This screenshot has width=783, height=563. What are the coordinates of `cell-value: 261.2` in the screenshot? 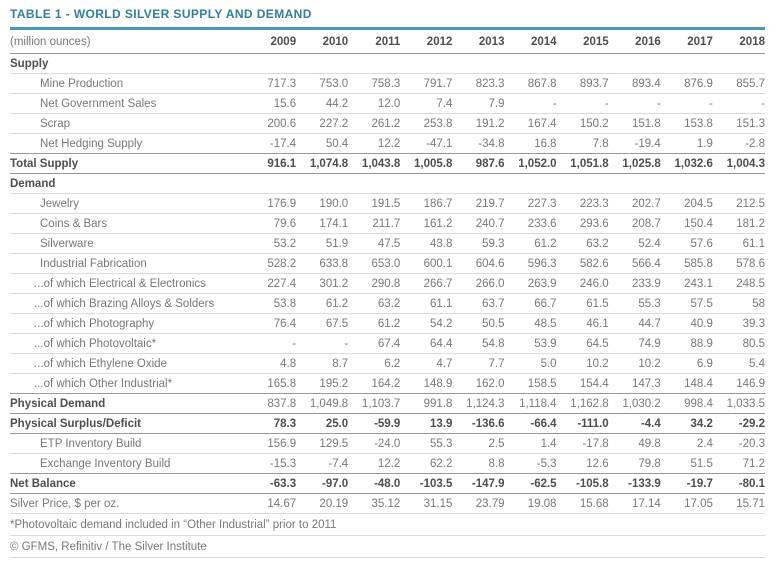 It's located at (386, 124).